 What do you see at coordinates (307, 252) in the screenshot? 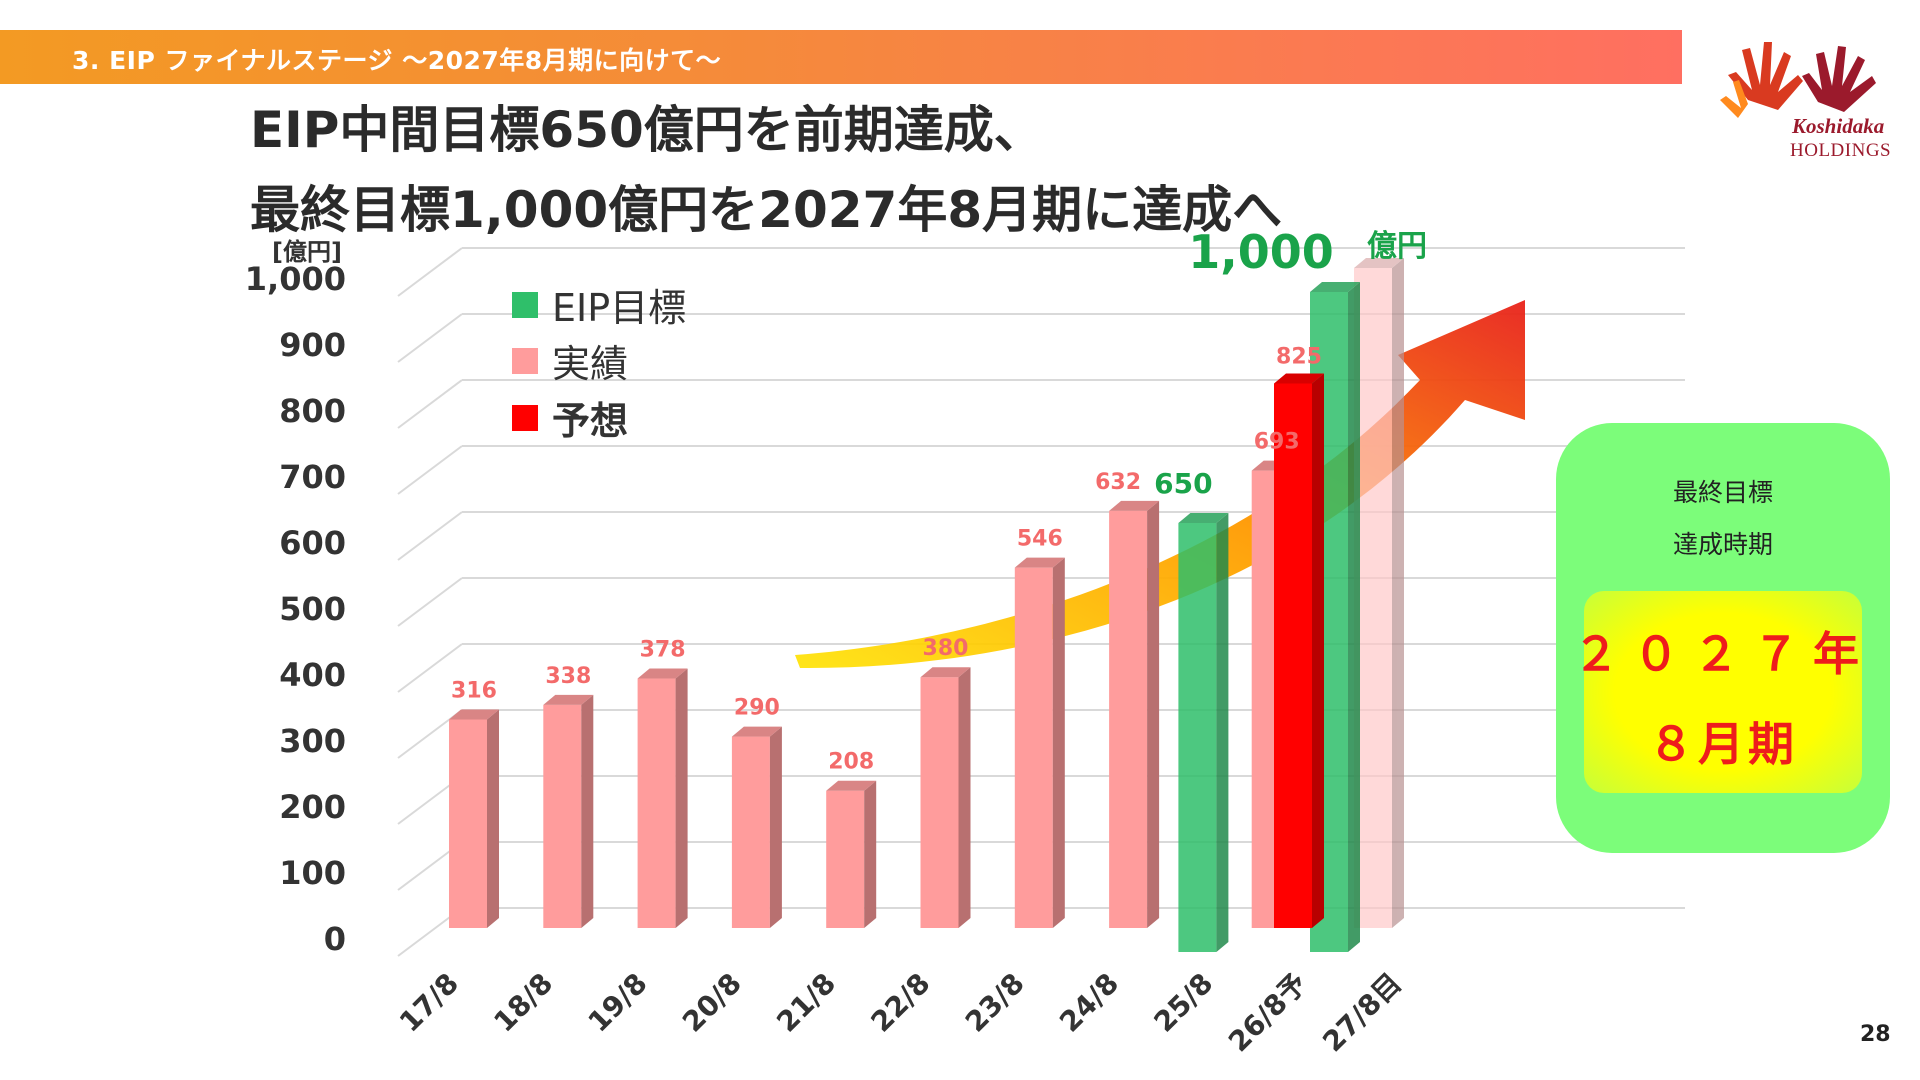
I see `y-axis-unit: [億円]` at bounding box center [307, 252].